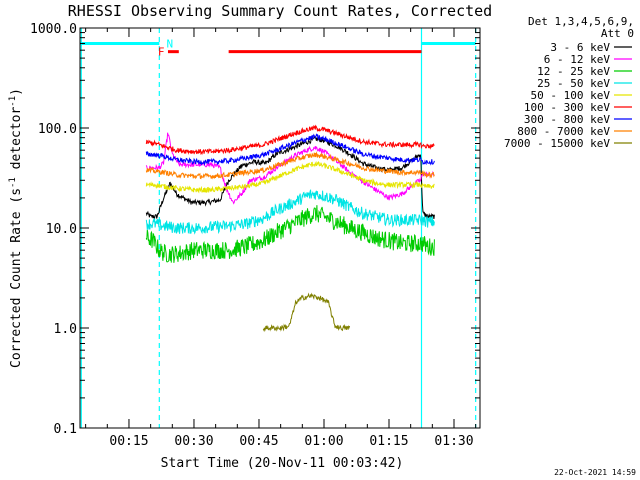 The width and height of the screenshot is (640, 480). Describe the element at coordinates (16, 228) in the screenshot. I see `y-axis-label: Corrected Count Rate (s-1 detector-1)` at that location.